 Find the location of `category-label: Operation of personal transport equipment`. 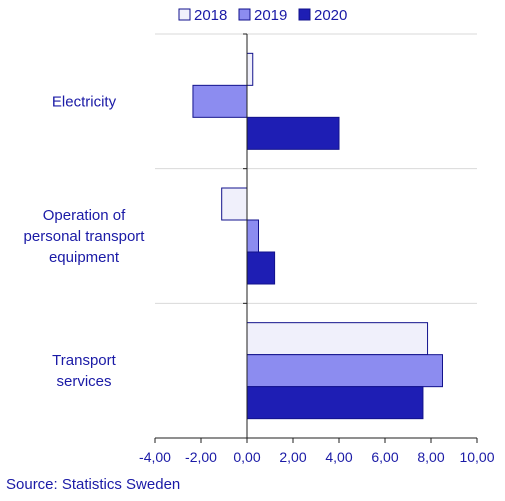

category-label: Operation of personal transport equipment is located at coordinates (85, 236).